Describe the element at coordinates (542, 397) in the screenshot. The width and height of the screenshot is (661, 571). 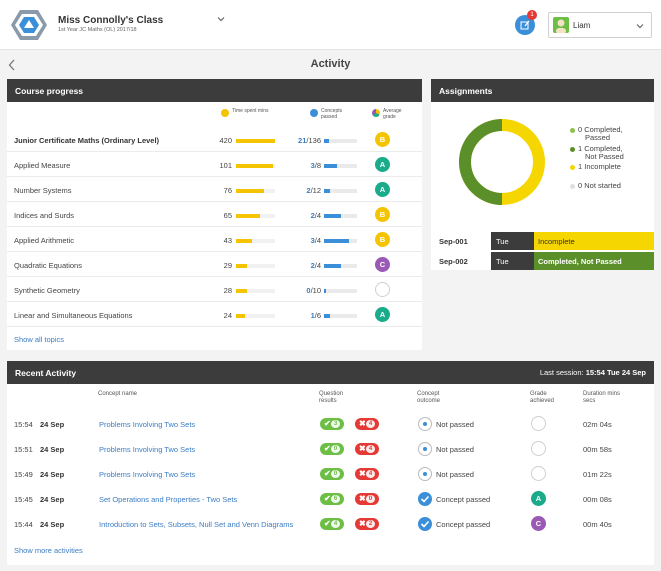
I see `grade-achieved-header: Grade achieved` at that location.